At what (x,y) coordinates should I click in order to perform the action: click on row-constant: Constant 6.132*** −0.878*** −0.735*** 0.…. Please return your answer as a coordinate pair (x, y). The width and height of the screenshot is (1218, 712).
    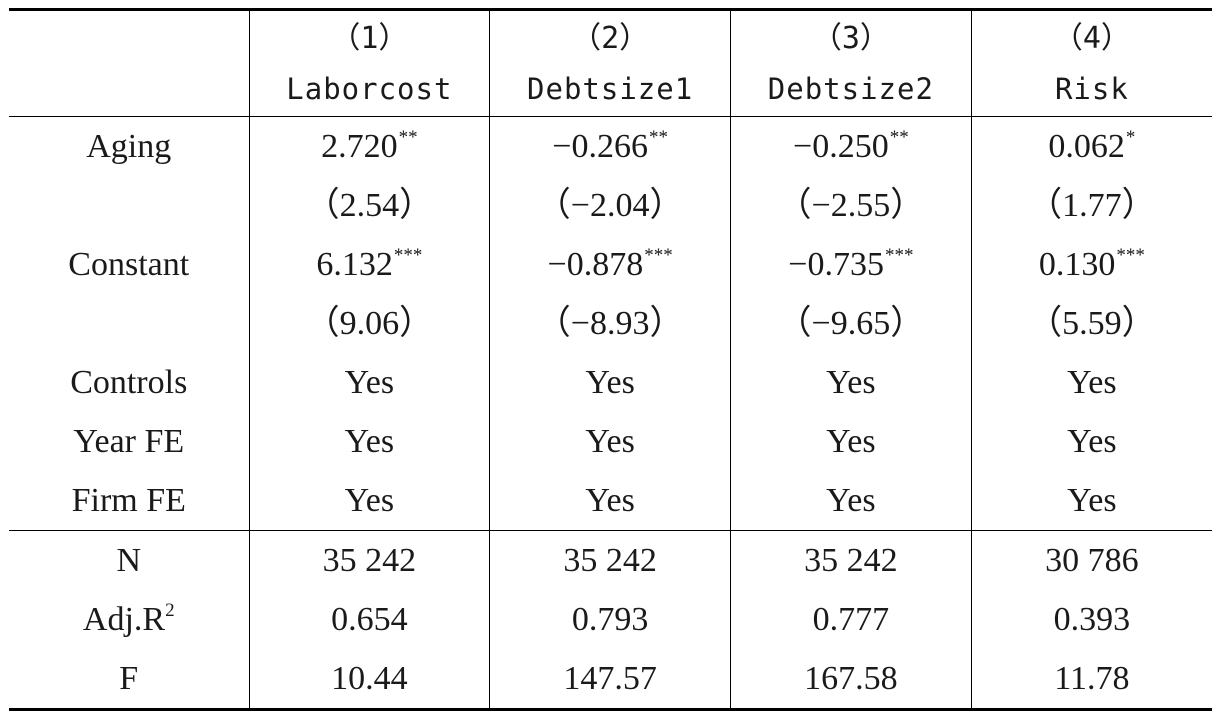
    Looking at the image, I should click on (610, 264).